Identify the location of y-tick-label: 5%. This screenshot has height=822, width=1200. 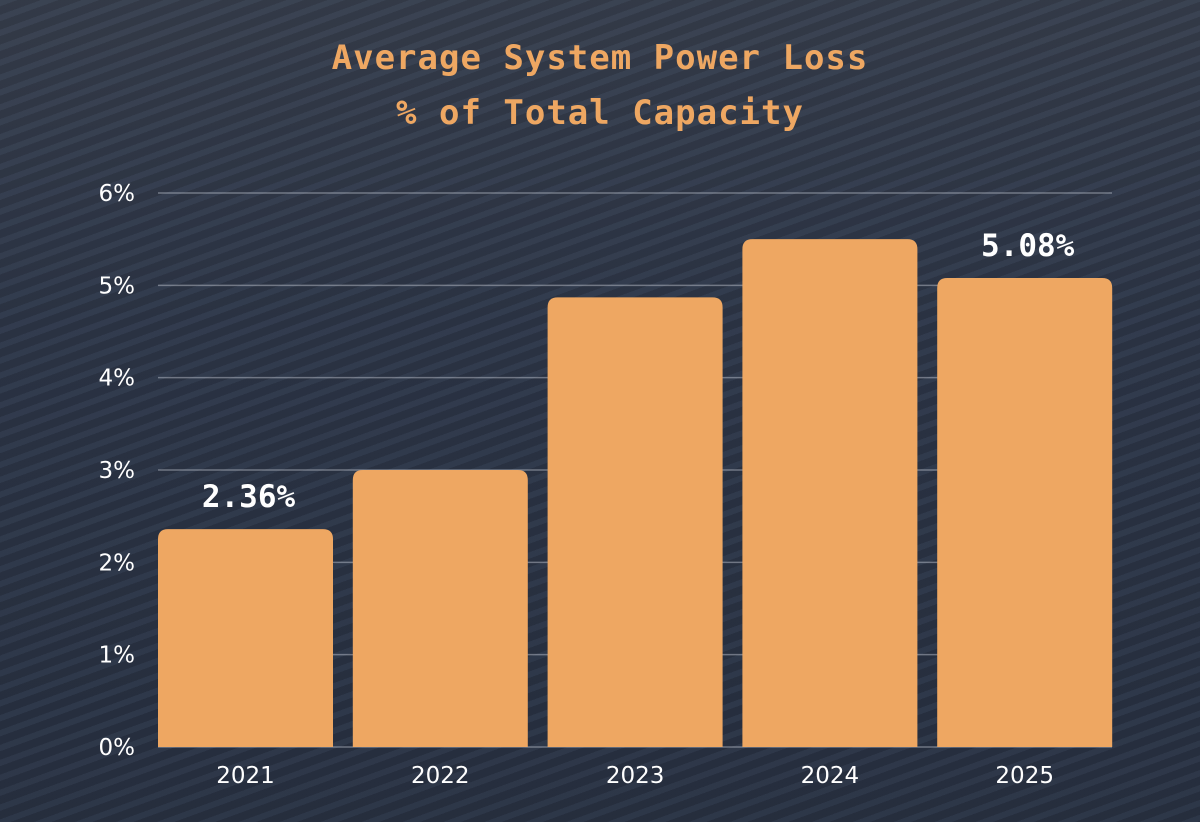
(117, 286).